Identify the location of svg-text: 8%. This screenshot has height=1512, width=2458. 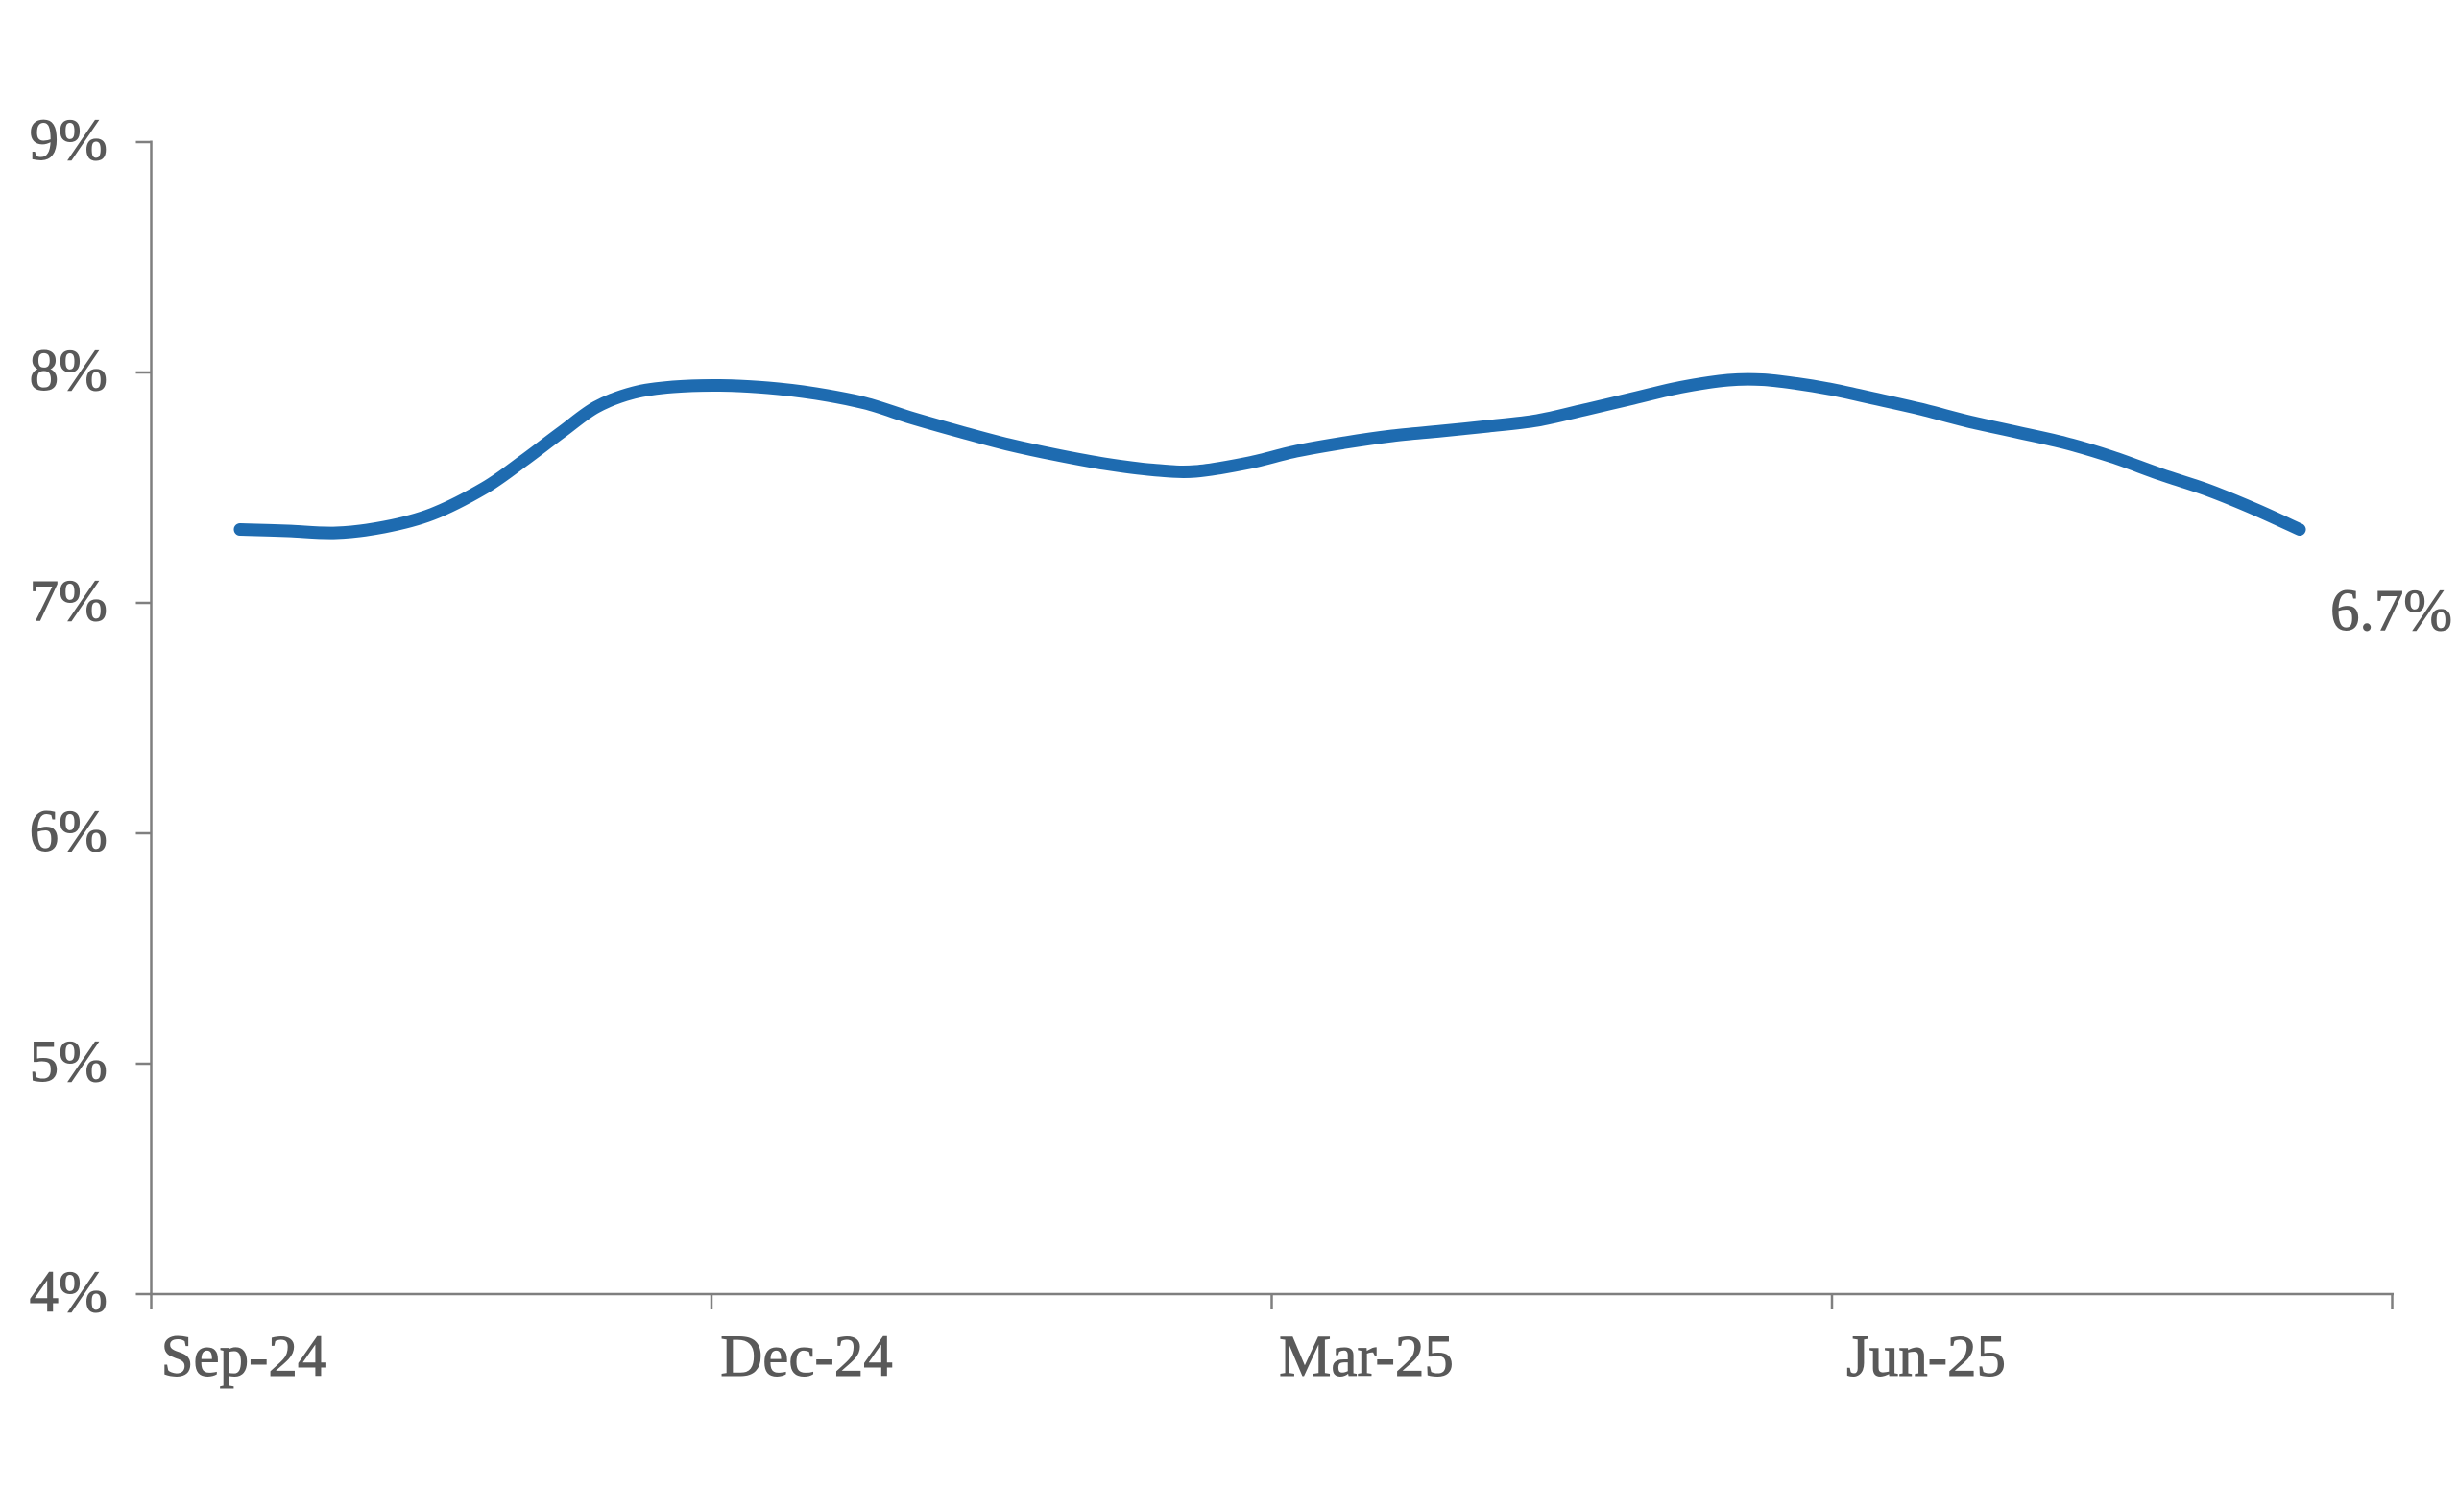
(69, 371).